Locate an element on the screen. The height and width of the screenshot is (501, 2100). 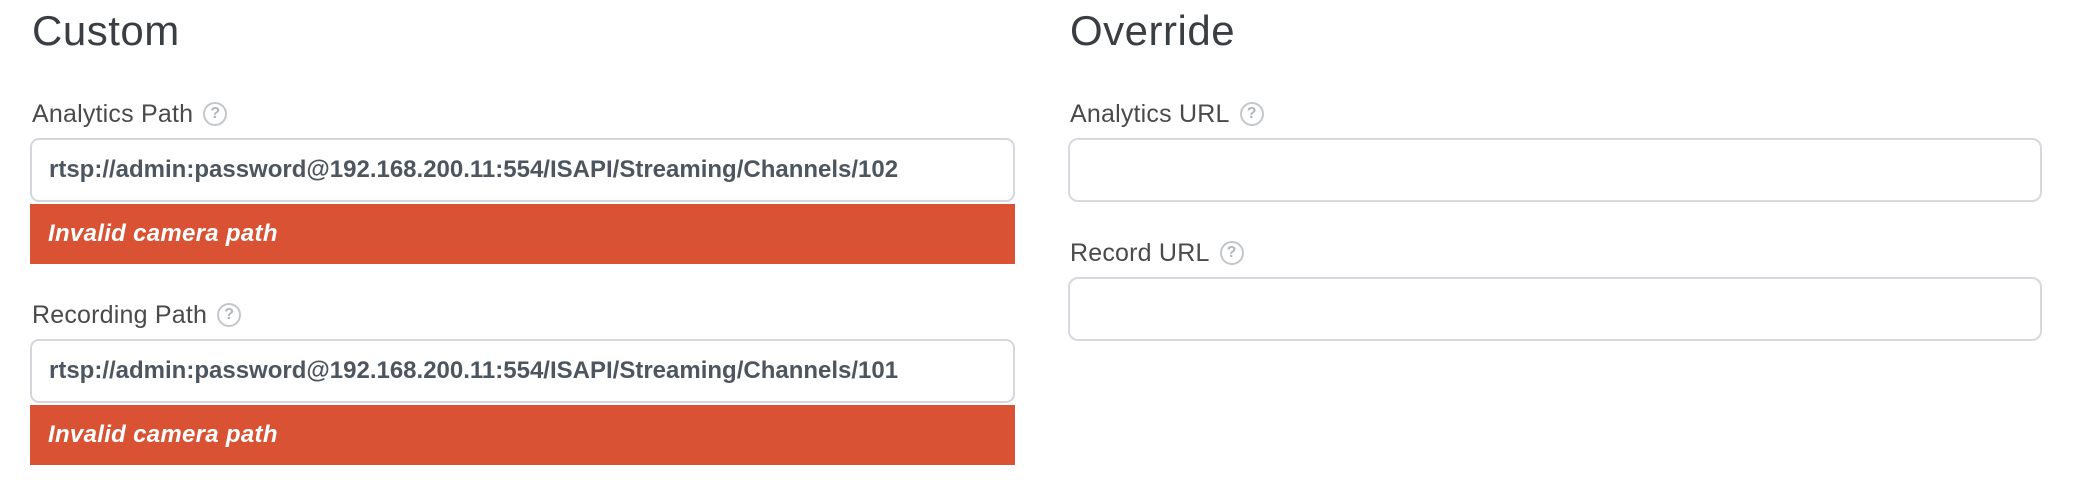
analytics-url-input is located at coordinates (1555, 170).